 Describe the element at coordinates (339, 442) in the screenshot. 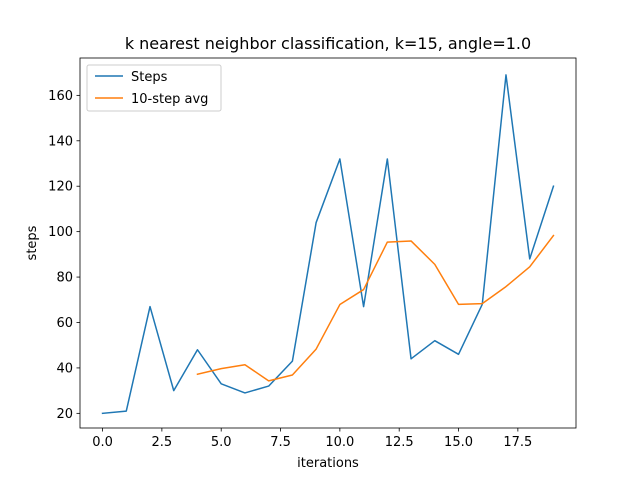

I see `x-tick-label: 10.0` at that location.